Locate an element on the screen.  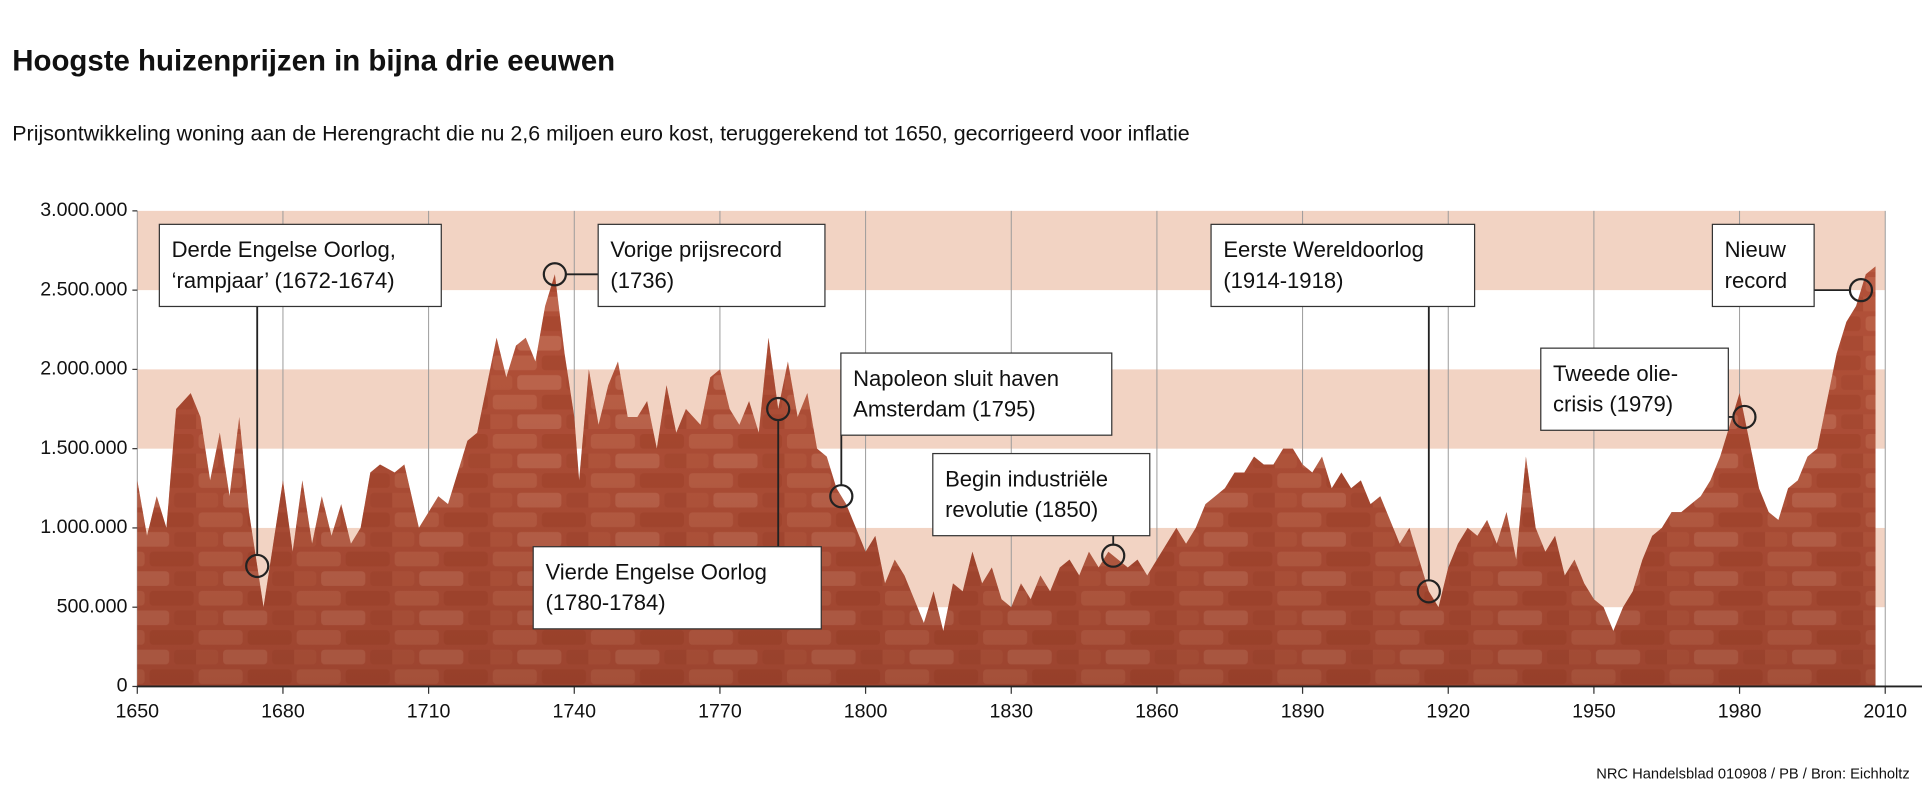
x-tick-label: 1680 is located at coordinates (283, 711).